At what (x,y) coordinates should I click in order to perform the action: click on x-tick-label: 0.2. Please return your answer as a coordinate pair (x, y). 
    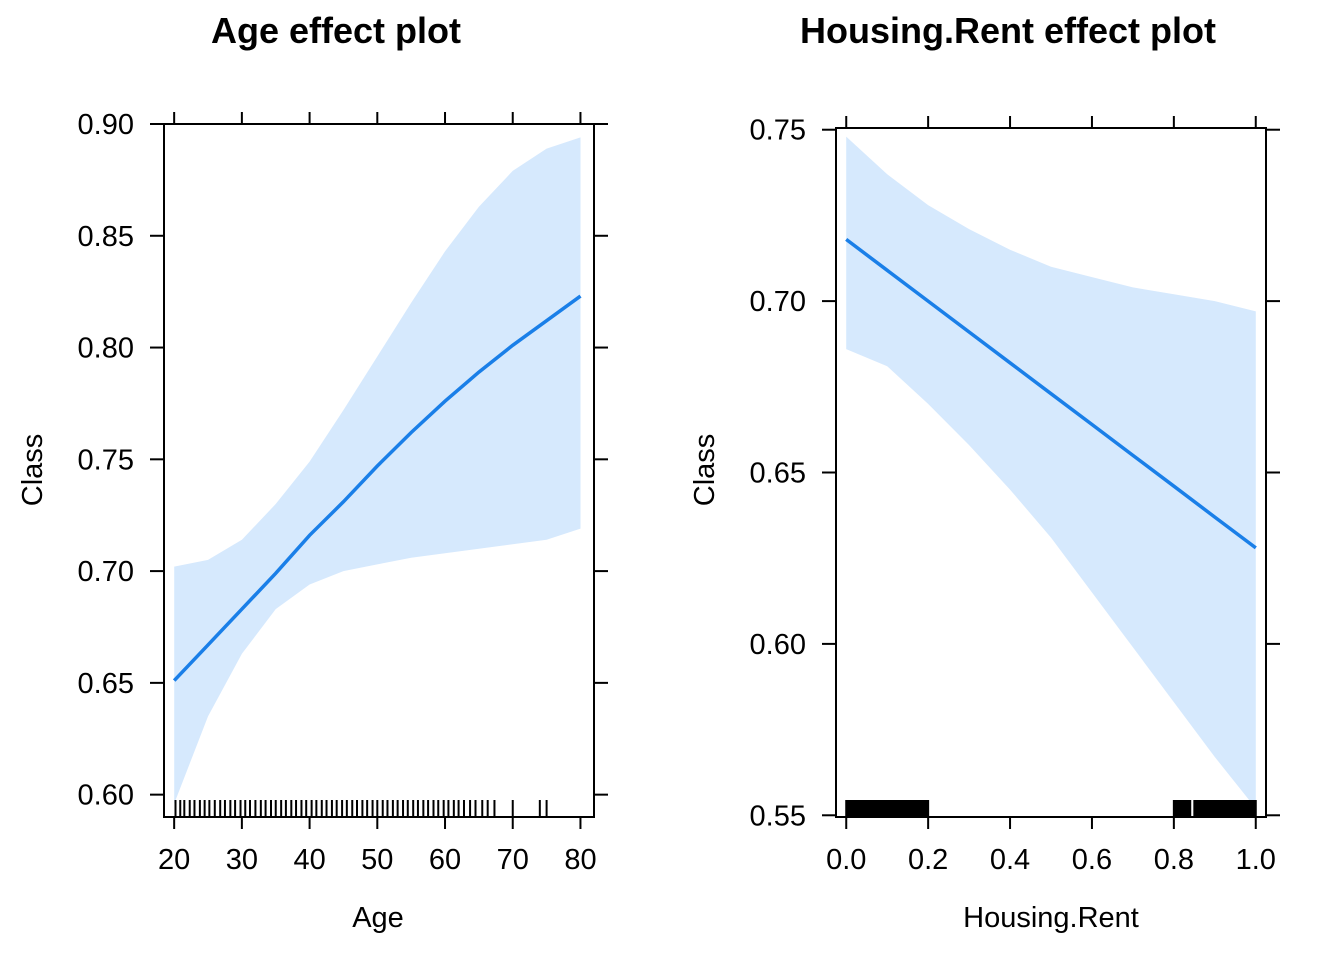
    Looking at the image, I should click on (928, 860).